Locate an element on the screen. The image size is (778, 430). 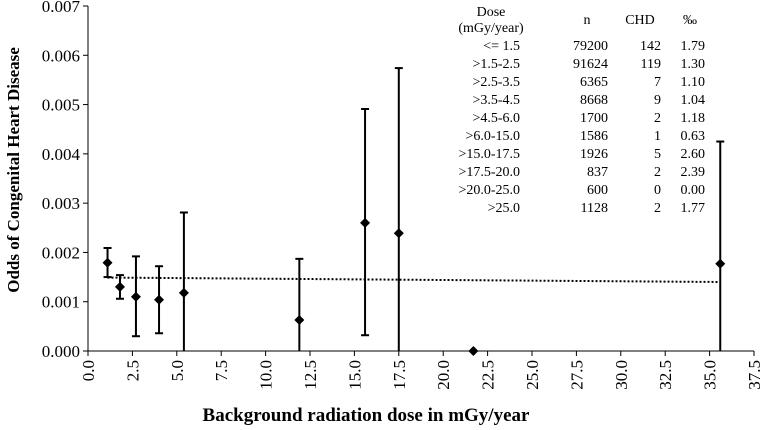
x-tick-label: 12.5 is located at coordinates (310, 375).